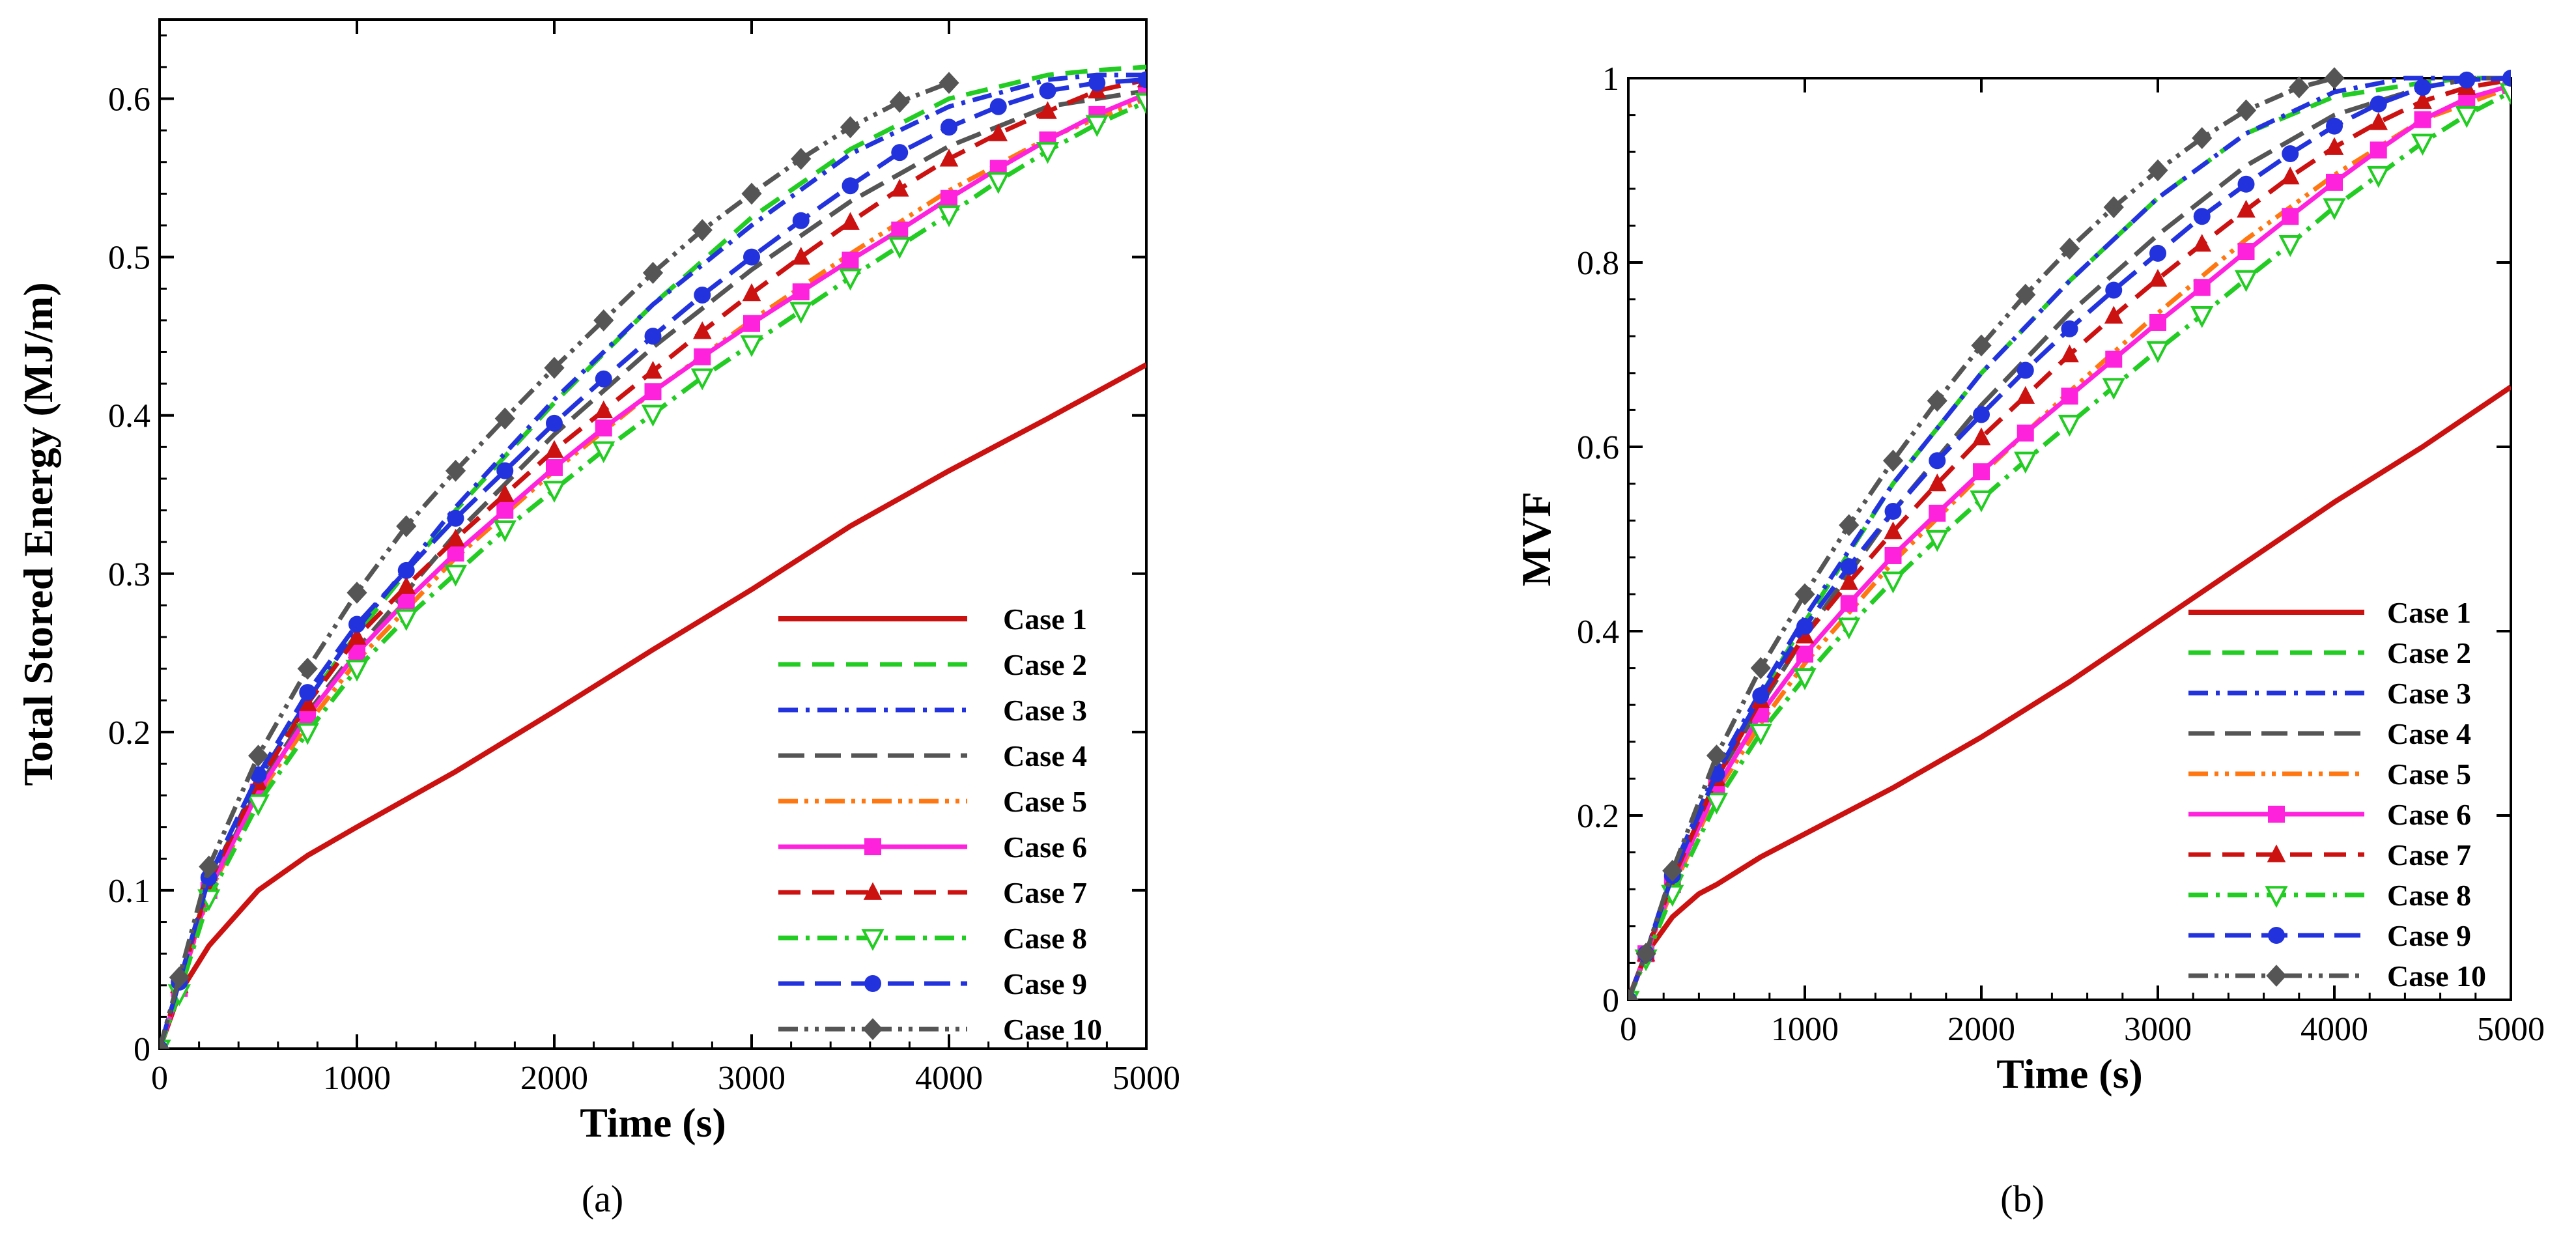  Describe the element at coordinates (2429, 815) in the screenshot. I see `legend-label: Case 6` at that location.